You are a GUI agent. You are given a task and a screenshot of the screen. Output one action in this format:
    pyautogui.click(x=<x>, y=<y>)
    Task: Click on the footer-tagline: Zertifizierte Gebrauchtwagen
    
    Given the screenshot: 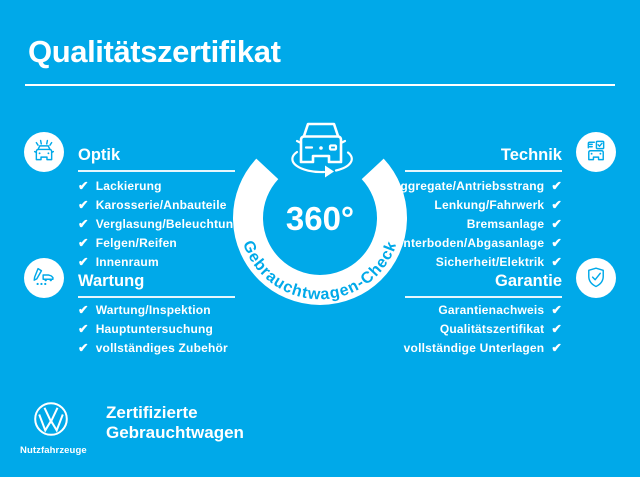 What is the action you would take?
    pyautogui.click(x=175, y=422)
    